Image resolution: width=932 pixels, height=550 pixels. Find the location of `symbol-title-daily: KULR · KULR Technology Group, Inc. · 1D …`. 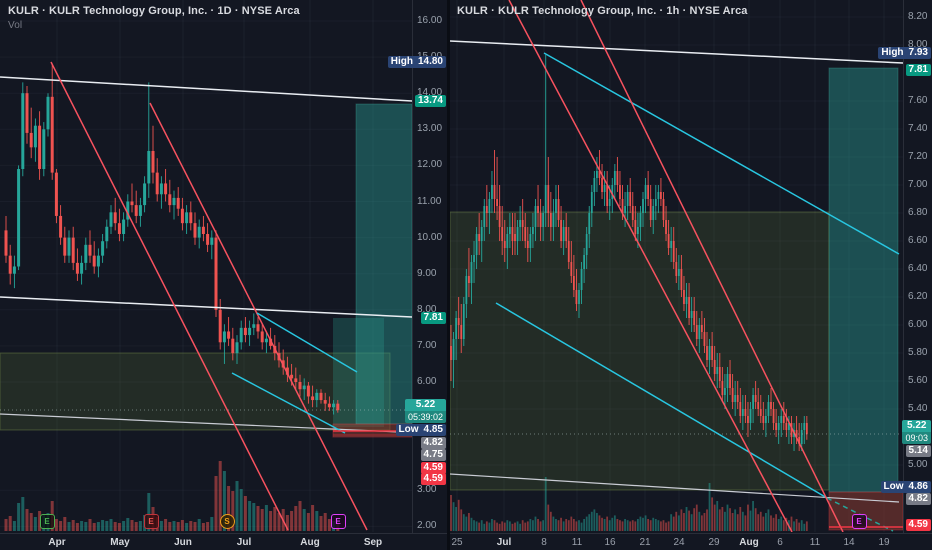

symbol-title-daily: KULR · KULR Technology Group, Inc. · 1D … is located at coordinates (154, 11).